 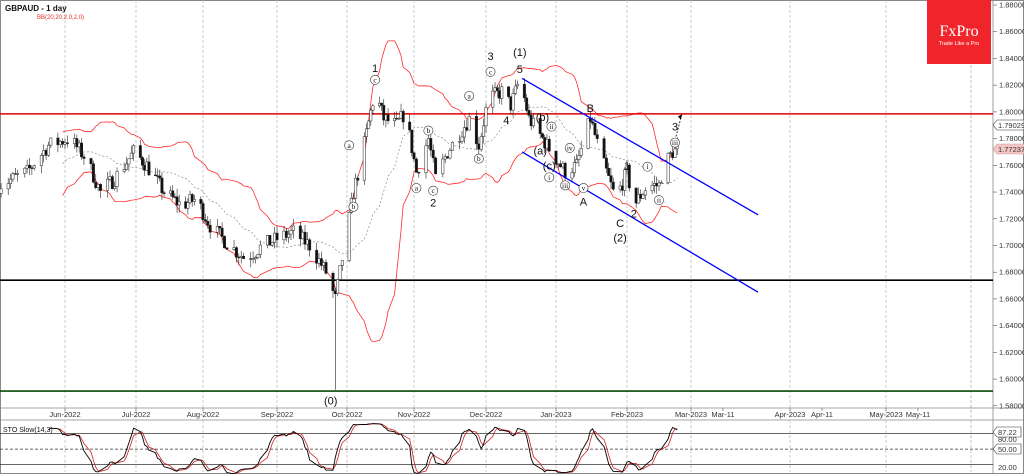 What do you see at coordinates (959, 44) in the screenshot?
I see `logo-tagline: Trade Like a Pro` at bounding box center [959, 44].